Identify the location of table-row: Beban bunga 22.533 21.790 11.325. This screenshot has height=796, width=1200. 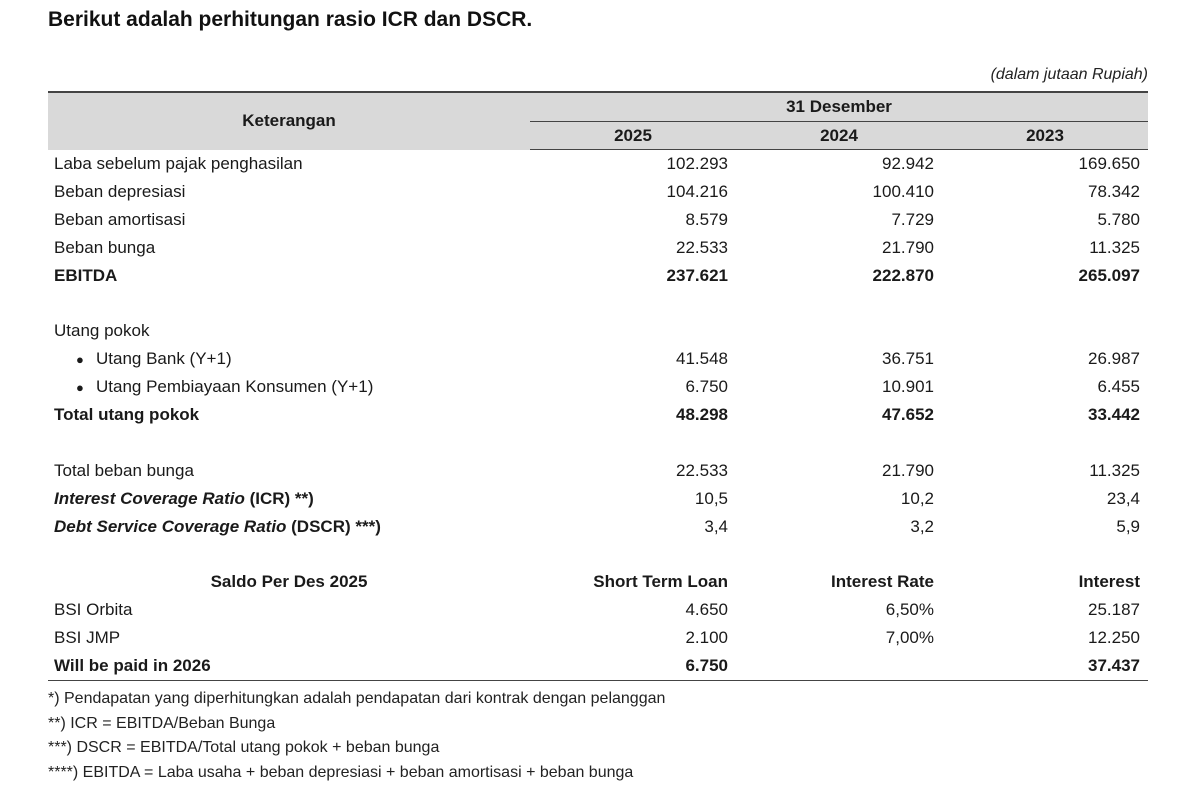
(598, 248).